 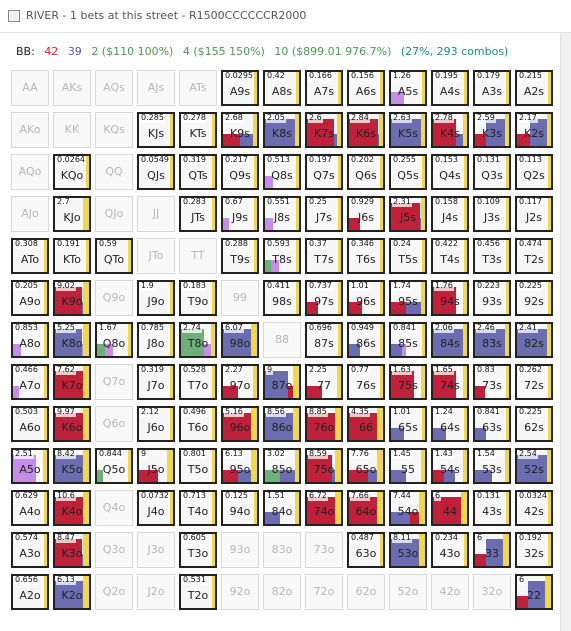 What do you see at coordinates (534, 550) in the screenshot?
I see `hand-cell-32s: 0.192 32s` at bounding box center [534, 550].